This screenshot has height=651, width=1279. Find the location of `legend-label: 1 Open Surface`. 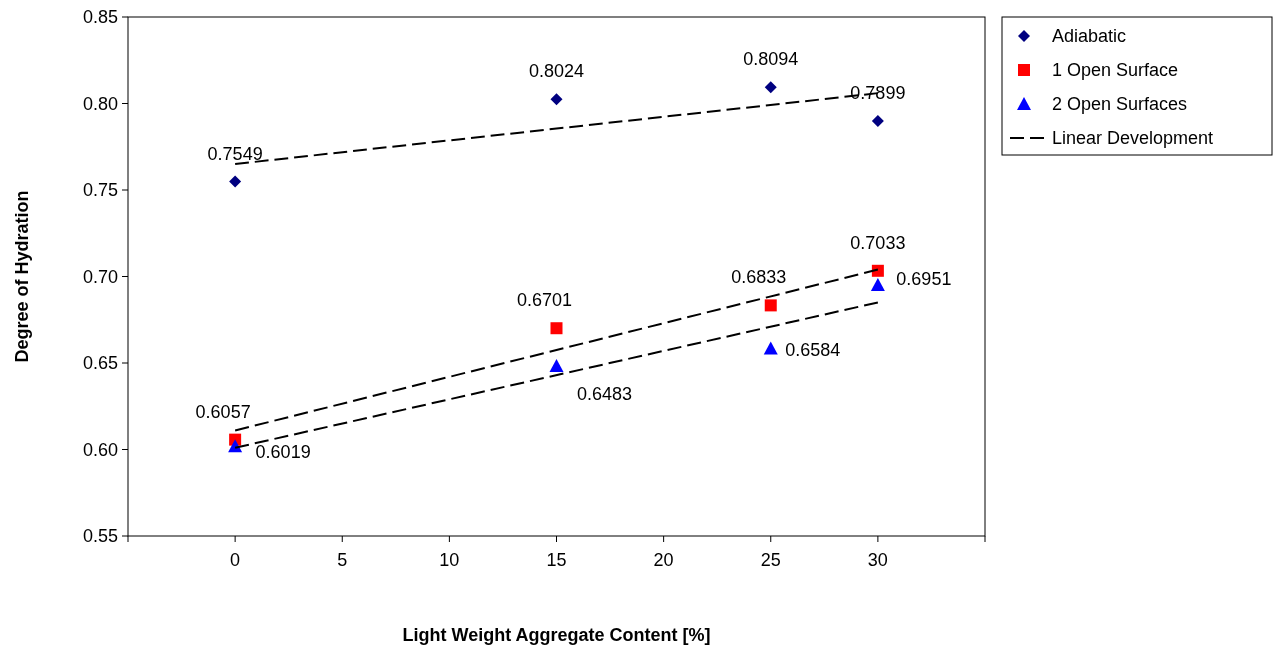

legend-label: 1 Open Surface is located at coordinates (1115, 70).